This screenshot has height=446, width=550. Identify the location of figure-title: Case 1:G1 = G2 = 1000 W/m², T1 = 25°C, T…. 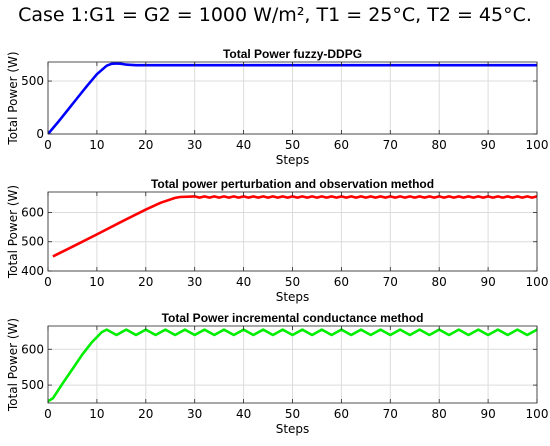
(275, 15).